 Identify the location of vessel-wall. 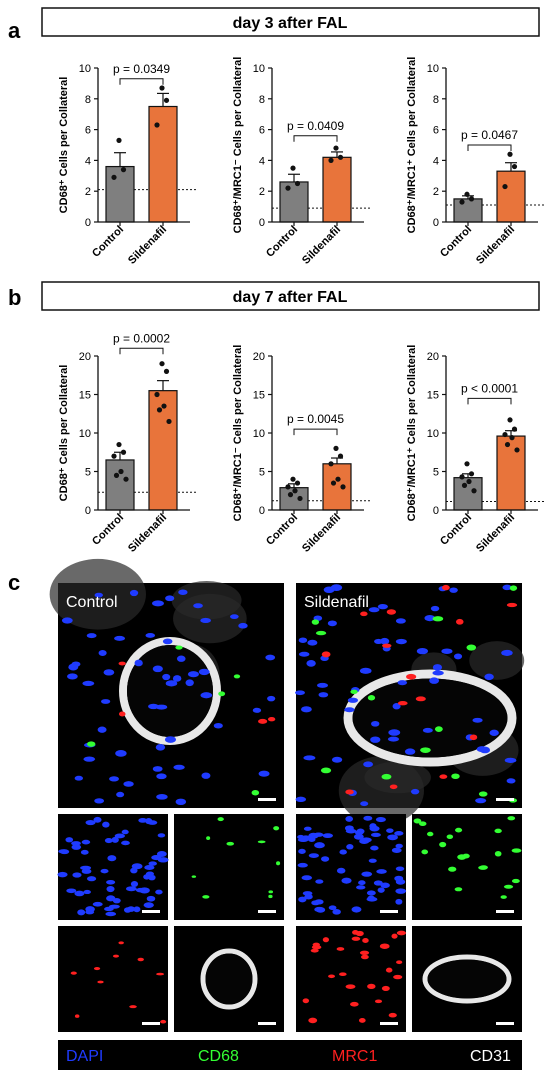
(467, 979).